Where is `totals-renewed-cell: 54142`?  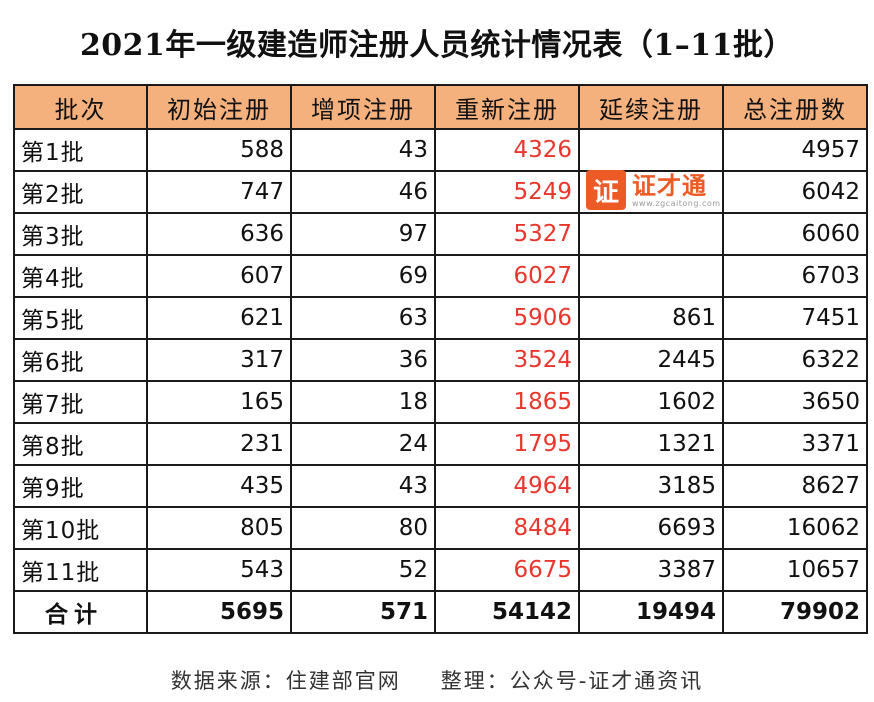 totals-renewed-cell: 54142 is located at coordinates (507, 612).